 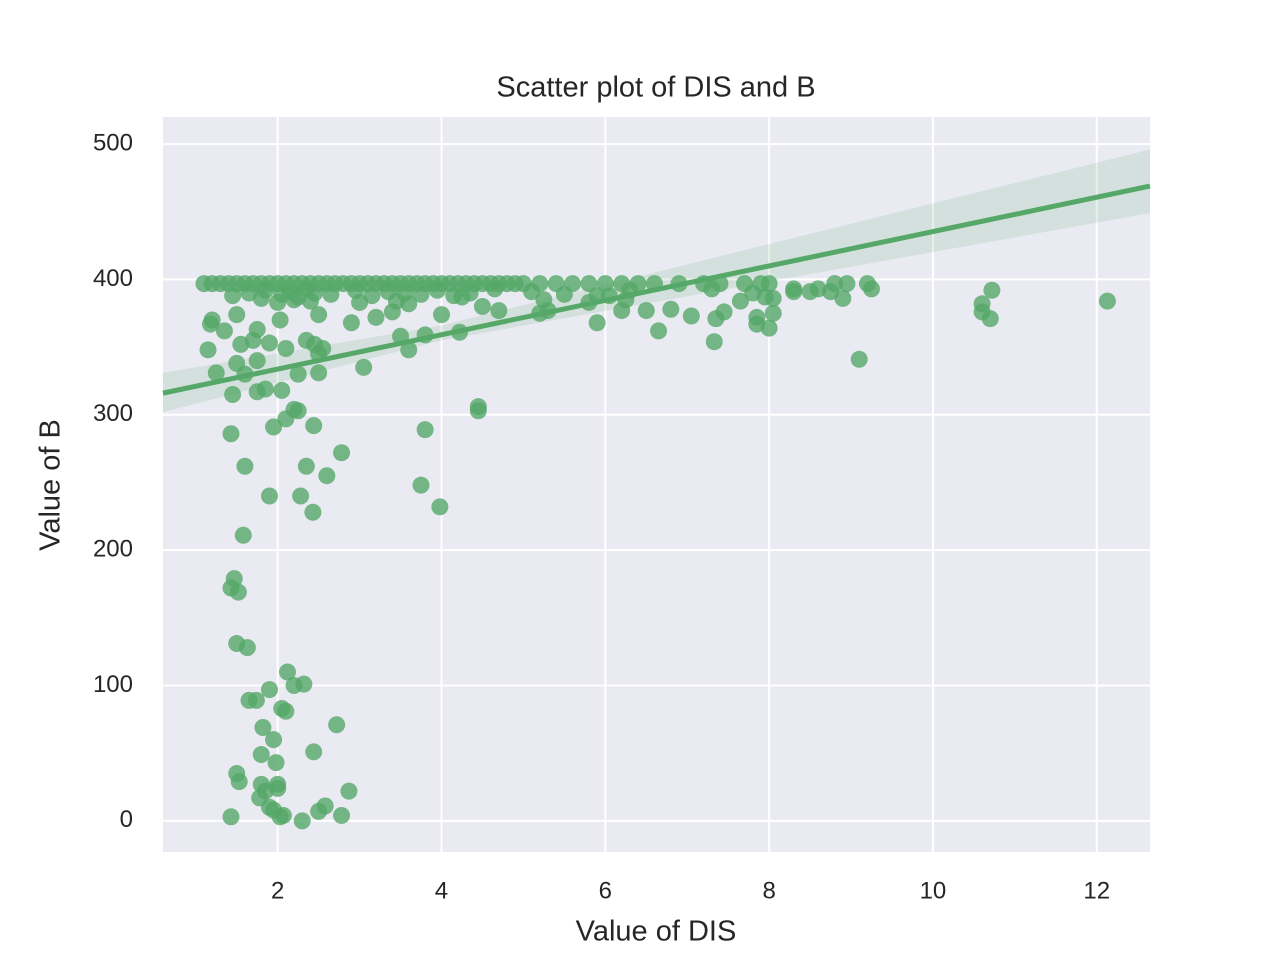 What do you see at coordinates (605, 890) in the screenshot?
I see `x-tick-label: 6` at bounding box center [605, 890].